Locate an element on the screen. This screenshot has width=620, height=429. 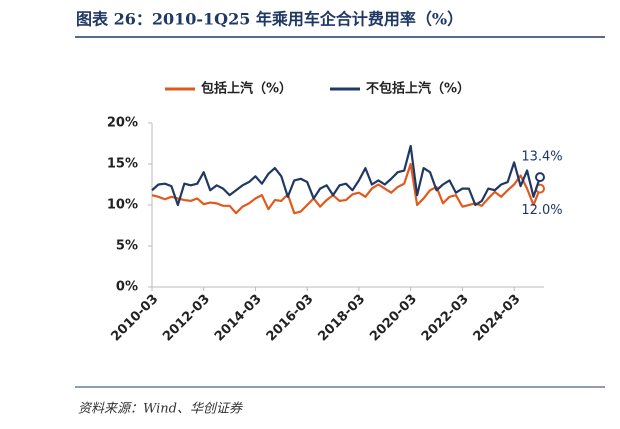
source: 资料来源：Wind、华创证券 is located at coordinates (160, 409).